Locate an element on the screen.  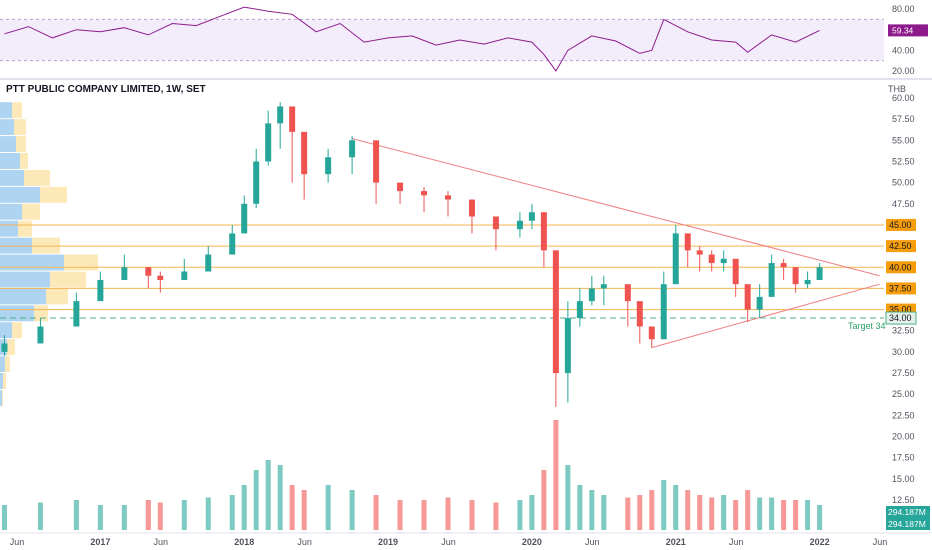
time-tick-label: 2022 is located at coordinates (820, 542).